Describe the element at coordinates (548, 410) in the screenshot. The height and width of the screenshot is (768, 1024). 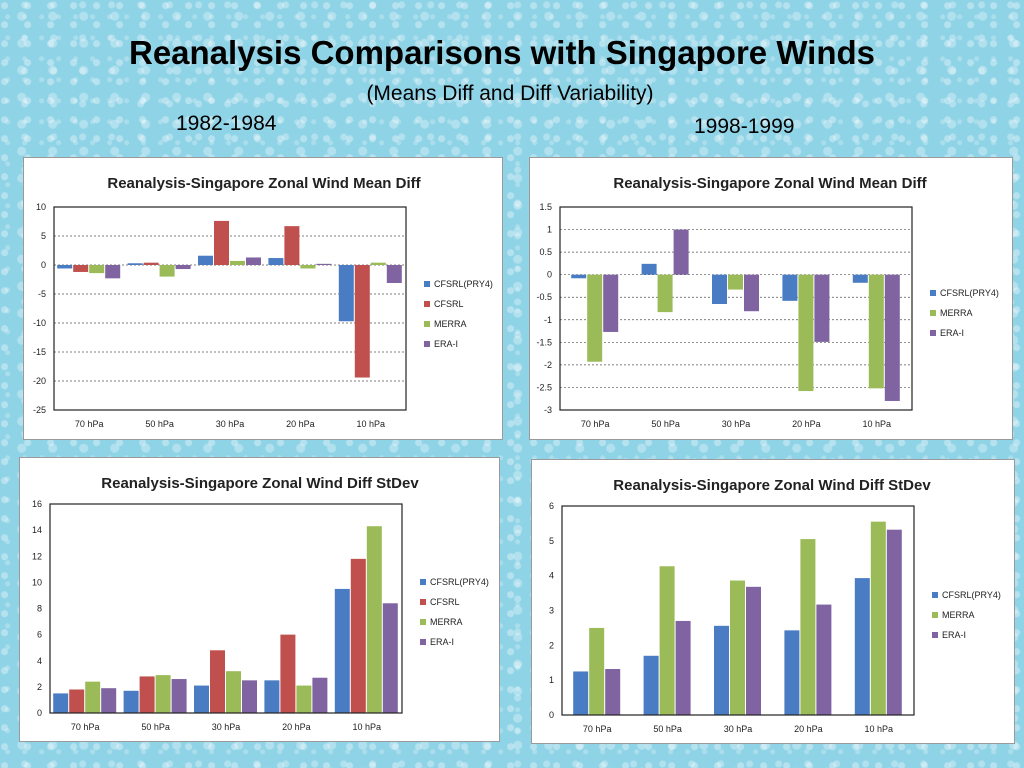
I see `y-tick-label: -3` at that location.